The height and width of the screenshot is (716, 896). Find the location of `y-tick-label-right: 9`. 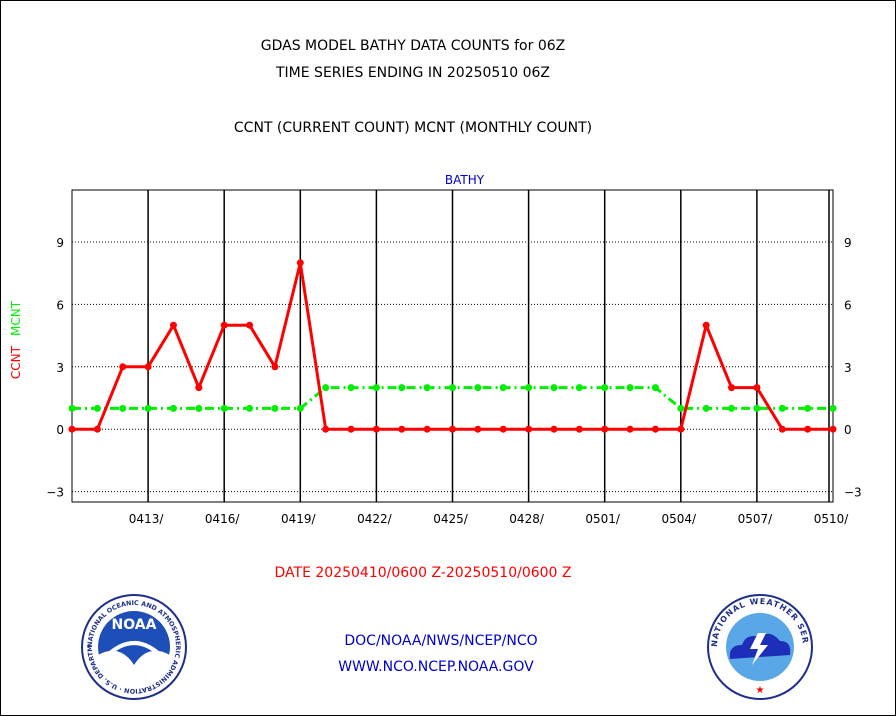

y-tick-label-right: 9 is located at coordinates (848, 243).